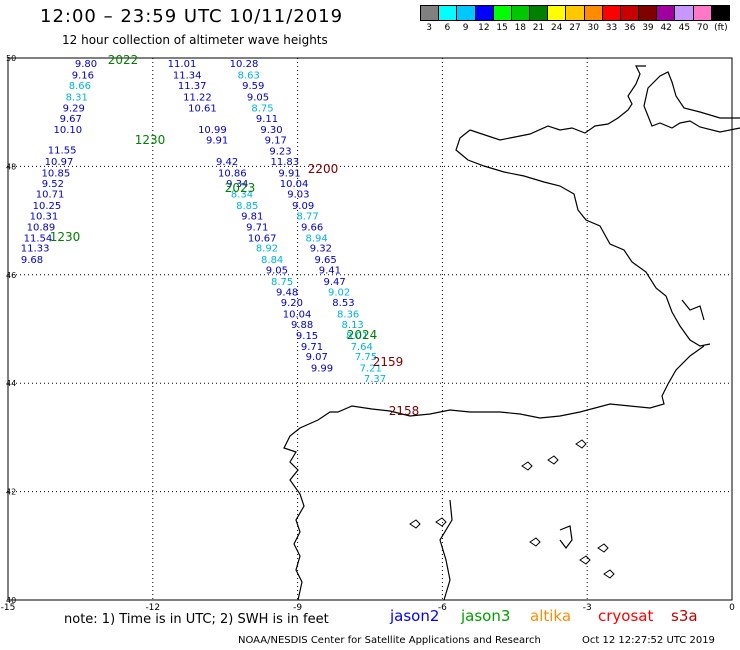  I want to click on lon-tick-label: -9, so click(297, 608).